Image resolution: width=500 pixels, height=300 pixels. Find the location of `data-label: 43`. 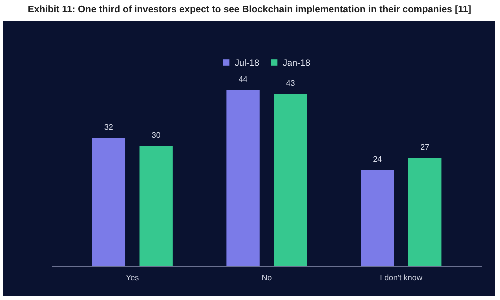

data-label: 43 is located at coordinates (291, 83).